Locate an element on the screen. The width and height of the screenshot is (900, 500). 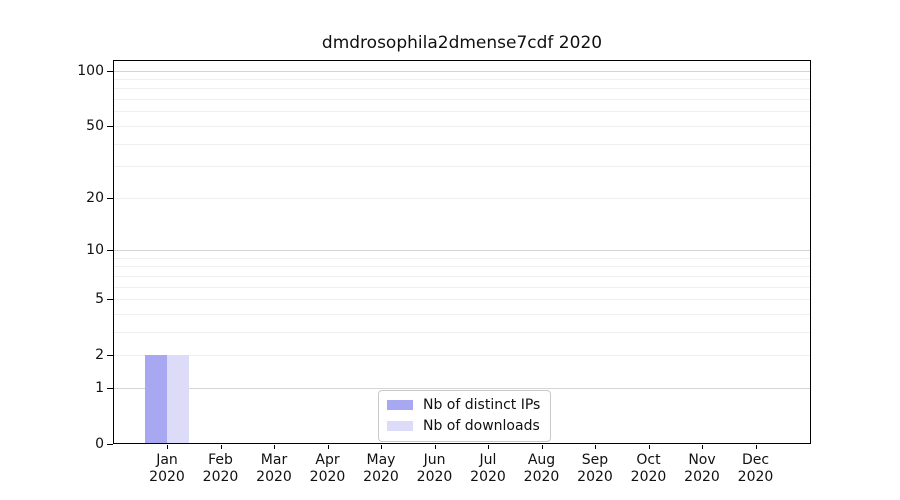
legend-item: Nb of distinct IPs is located at coordinates (463, 405).